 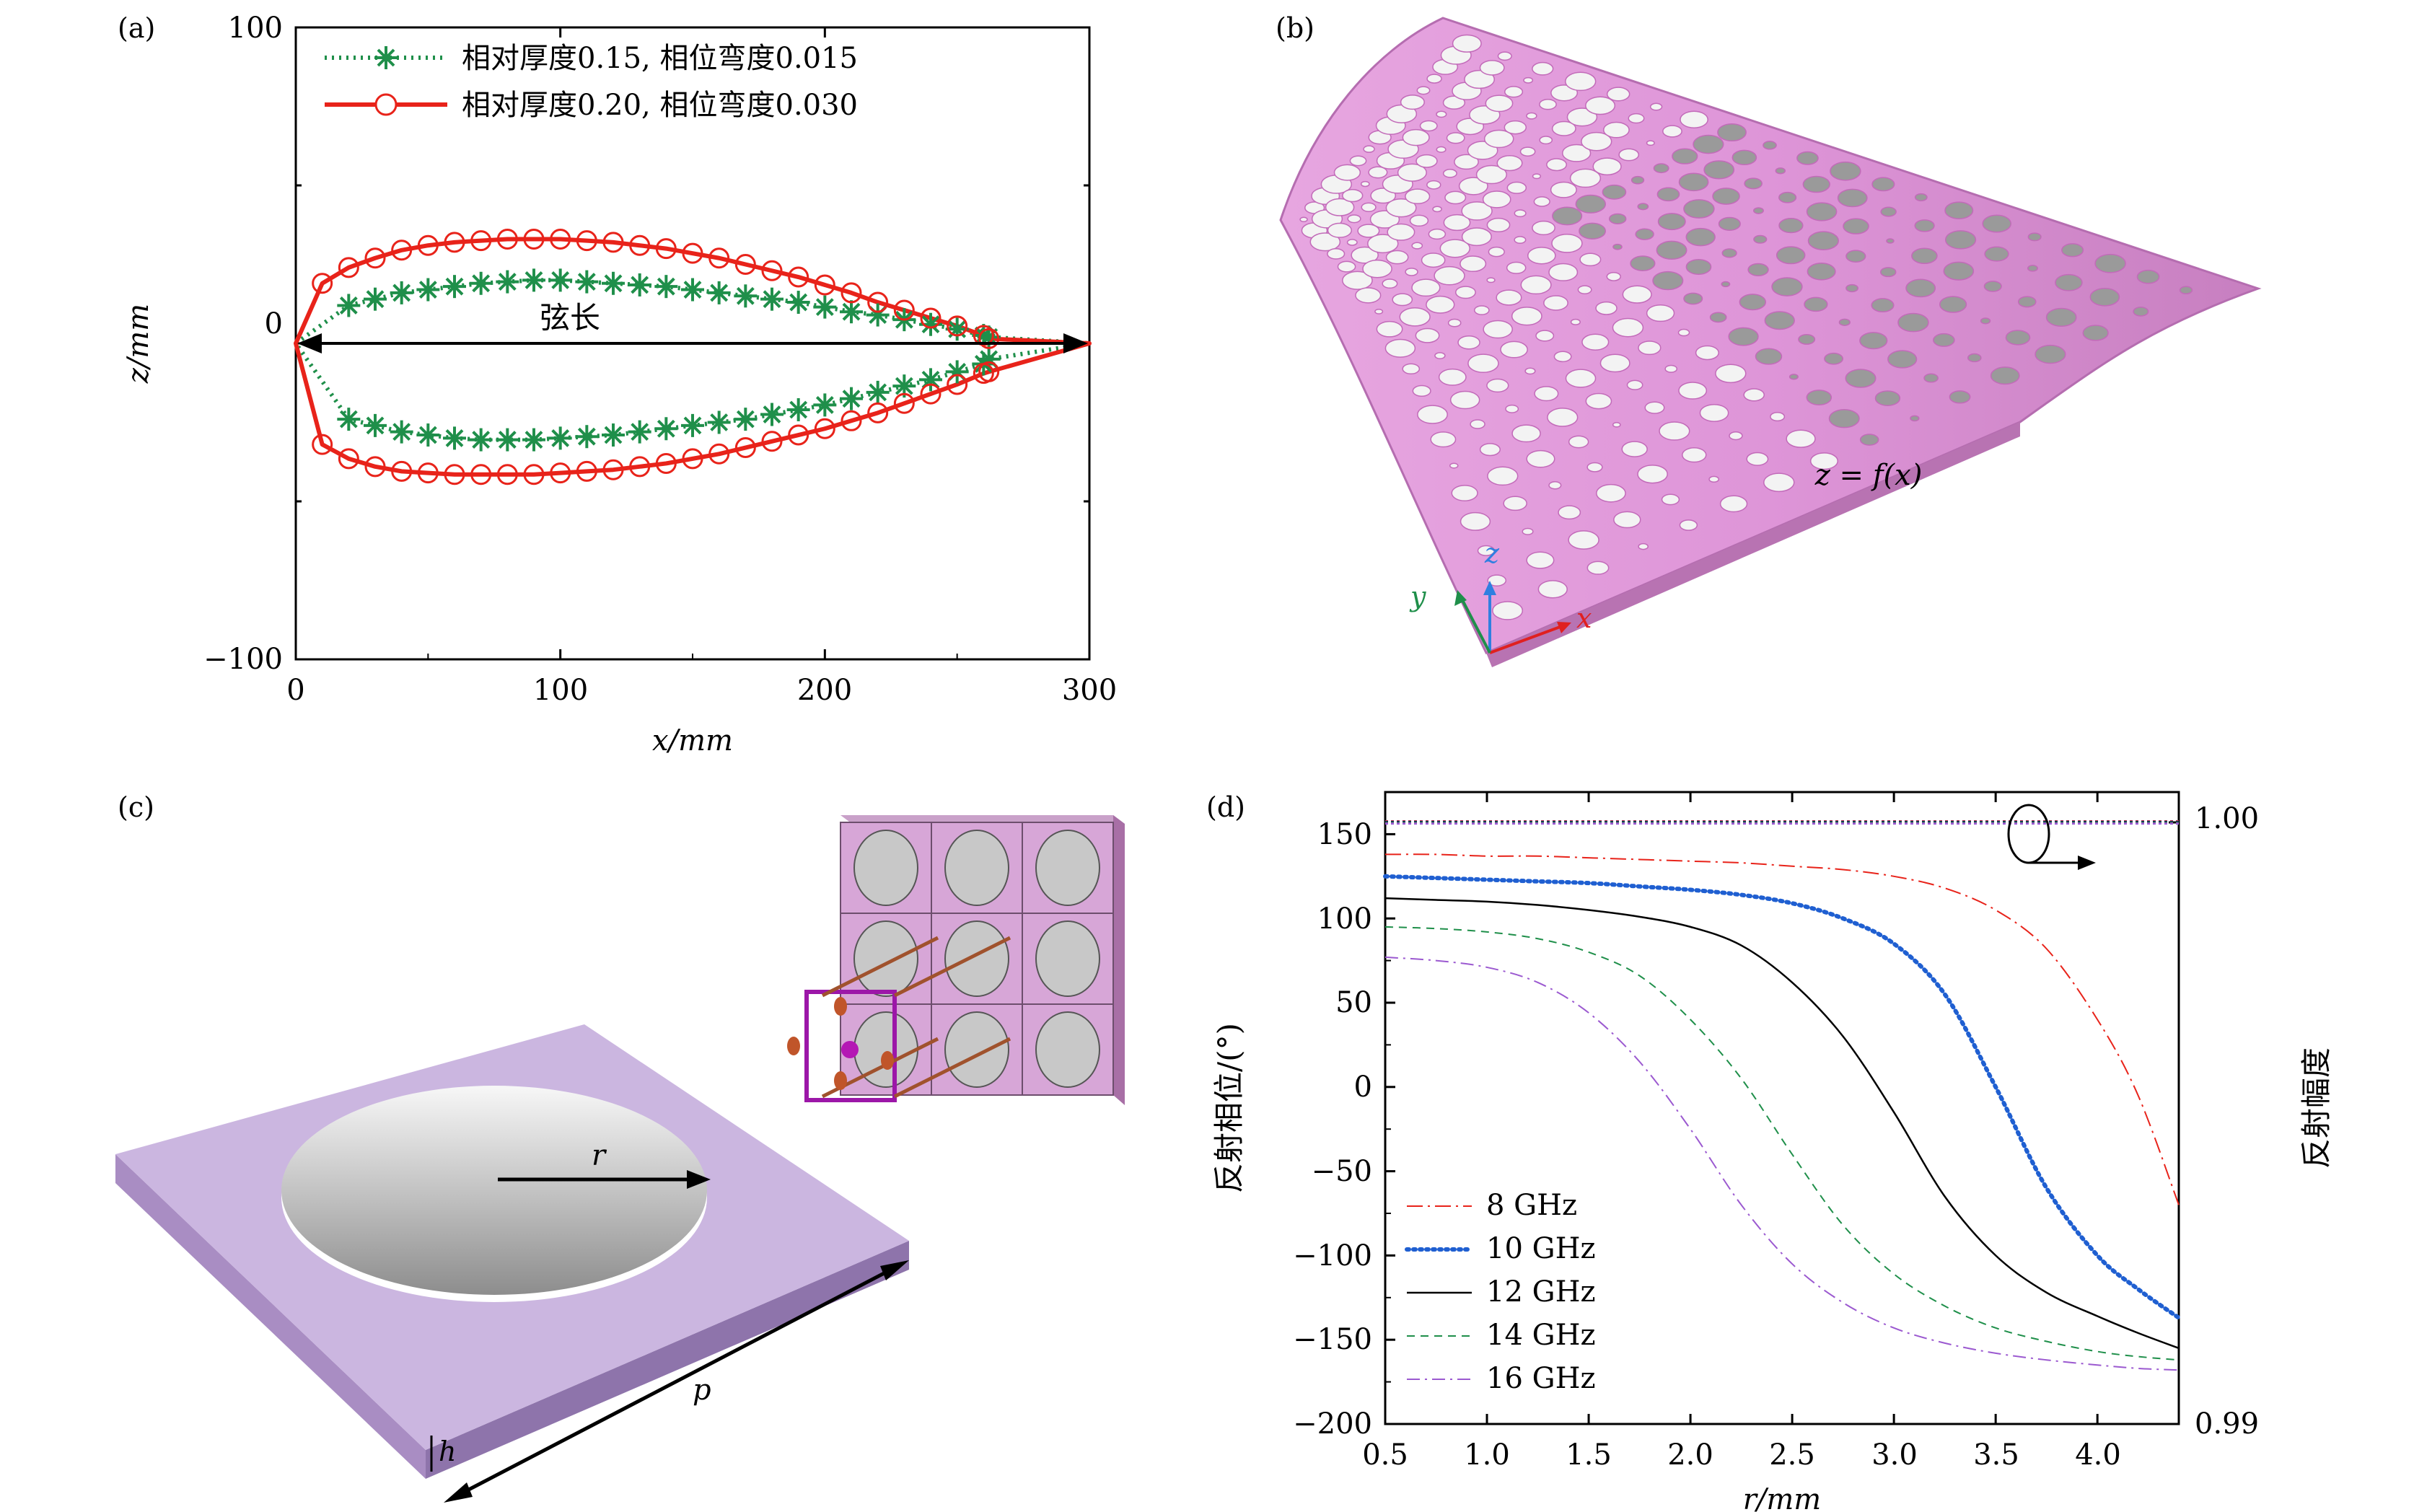 I want to click on legend-label: 14 GHz, so click(x=1541, y=1335).